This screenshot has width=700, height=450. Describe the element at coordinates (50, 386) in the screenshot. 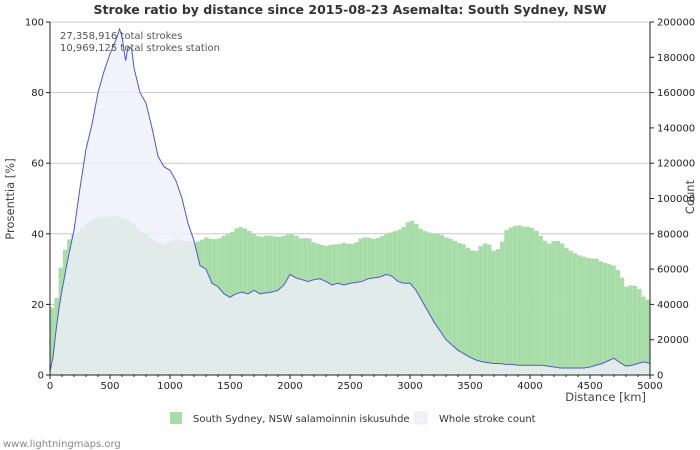

I see `x-tick-label: 0` at that location.